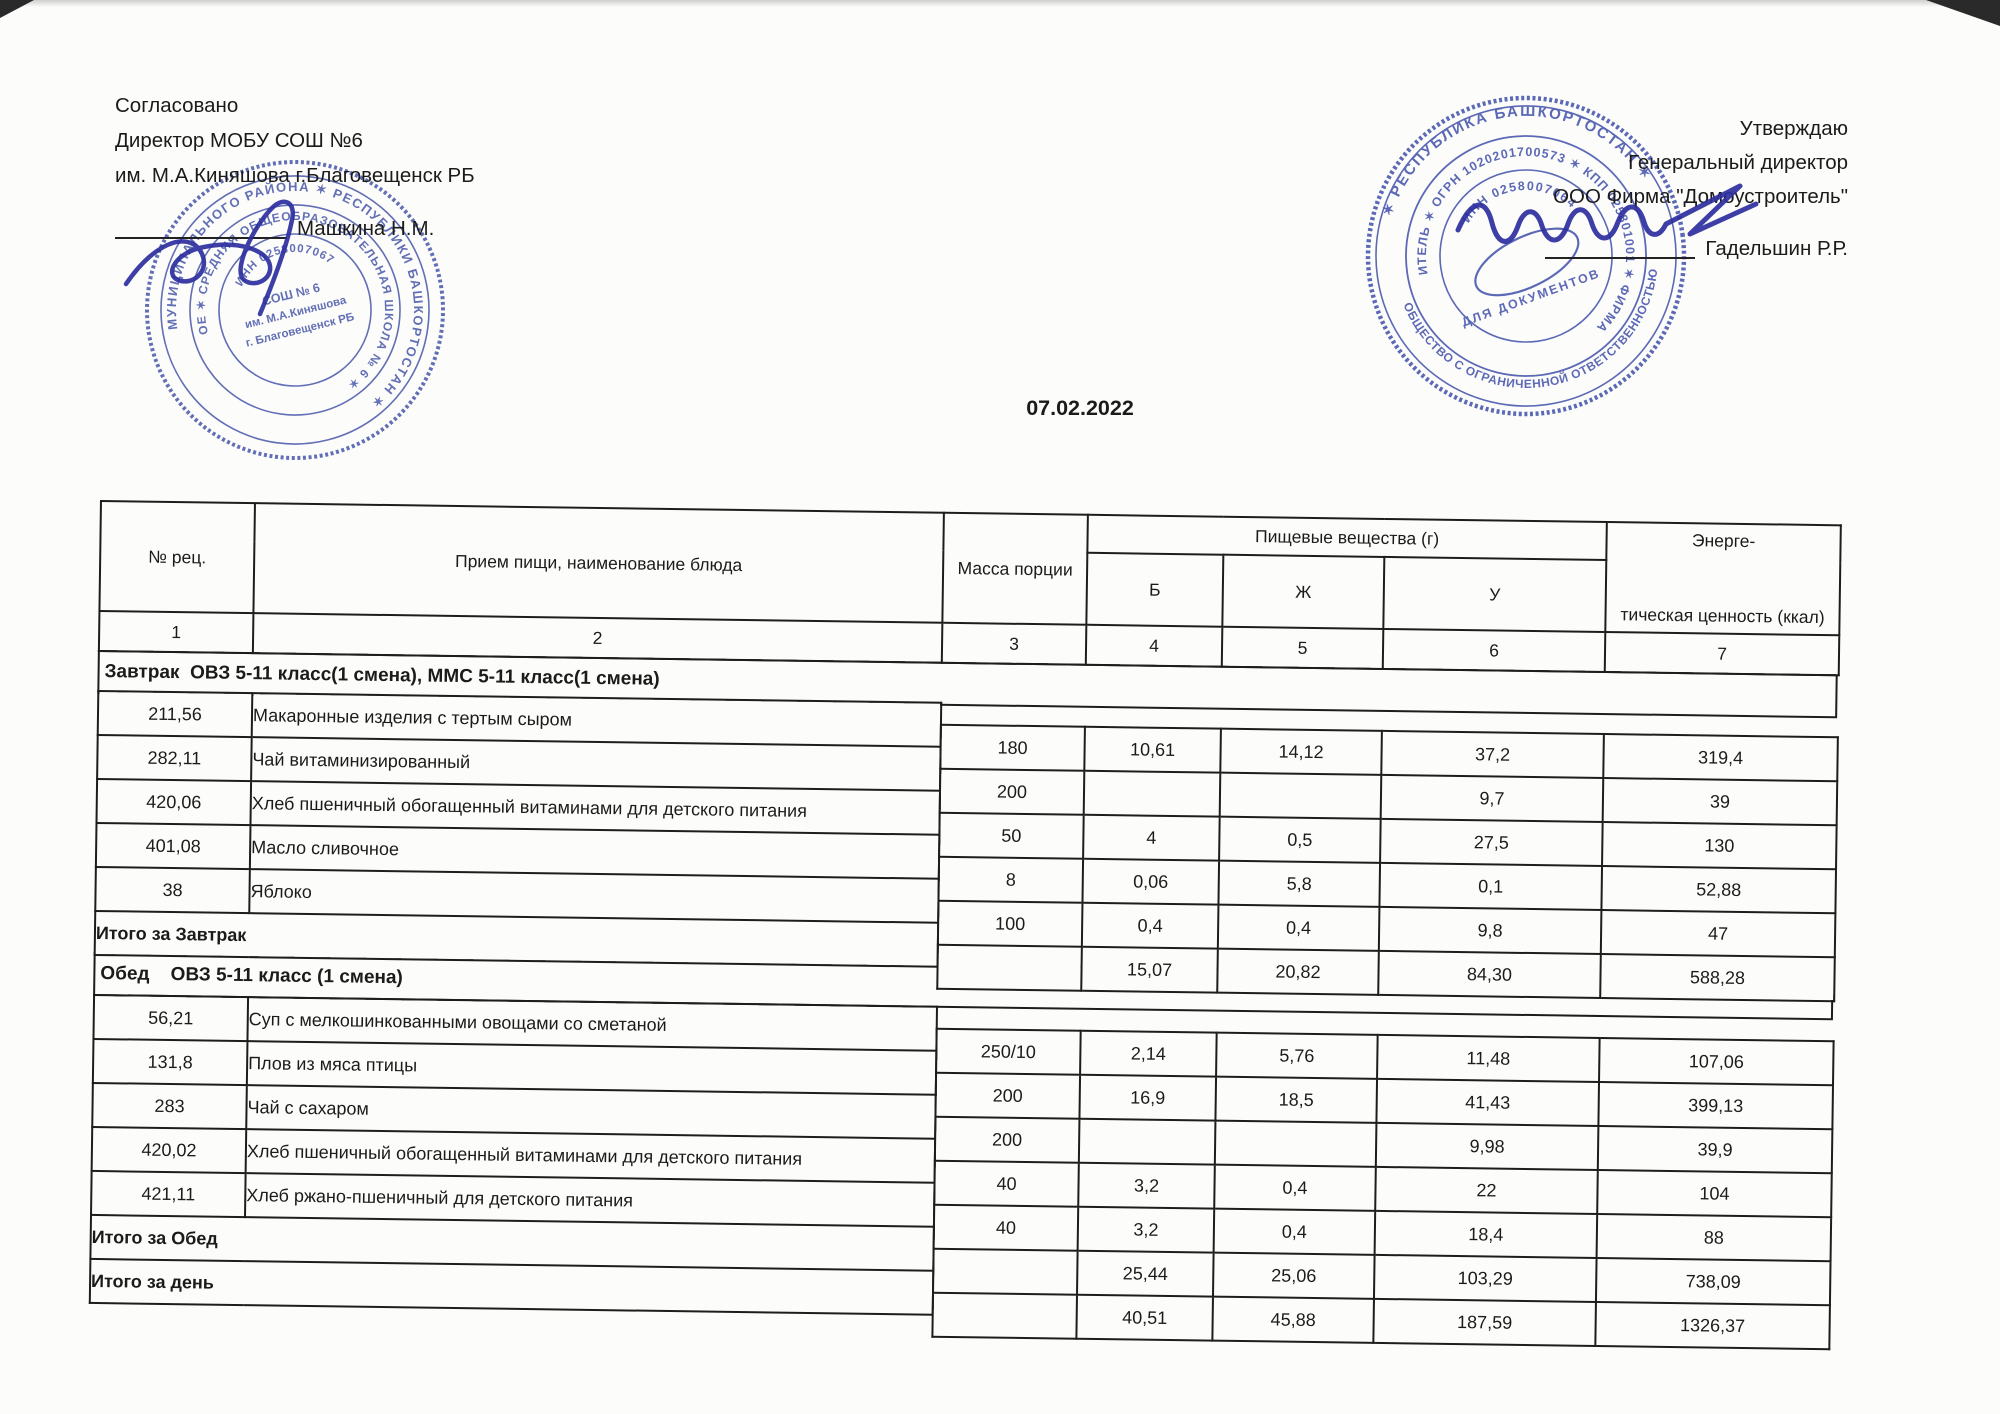 The height and width of the screenshot is (1414, 2000). I want to click on kcal-cell: 52,88, so click(1719, 890).